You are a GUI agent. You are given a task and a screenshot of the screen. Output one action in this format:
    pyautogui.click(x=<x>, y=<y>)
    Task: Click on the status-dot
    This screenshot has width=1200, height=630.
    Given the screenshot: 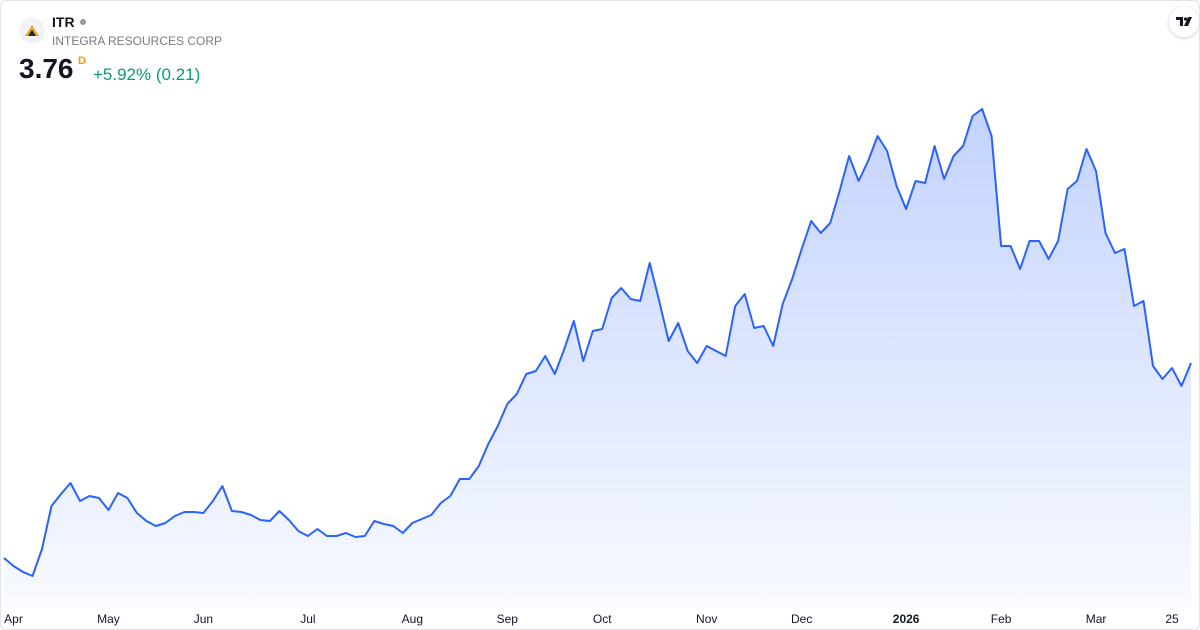 What is the action you would take?
    pyautogui.click(x=82, y=22)
    